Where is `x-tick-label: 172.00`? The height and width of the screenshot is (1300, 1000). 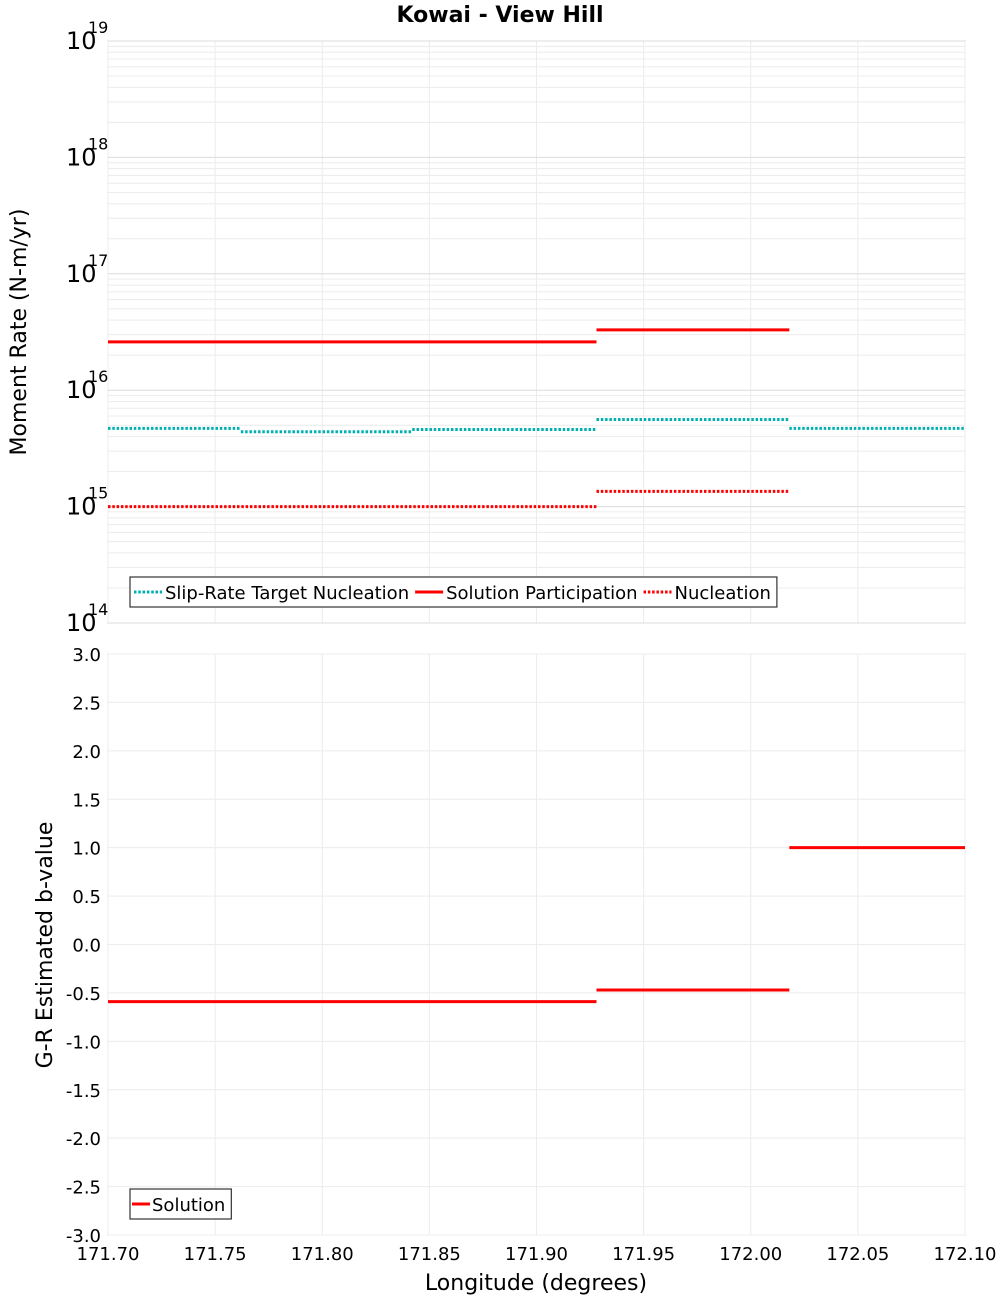
x-tick-label: 172.00 is located at coordinates (750, 1254).